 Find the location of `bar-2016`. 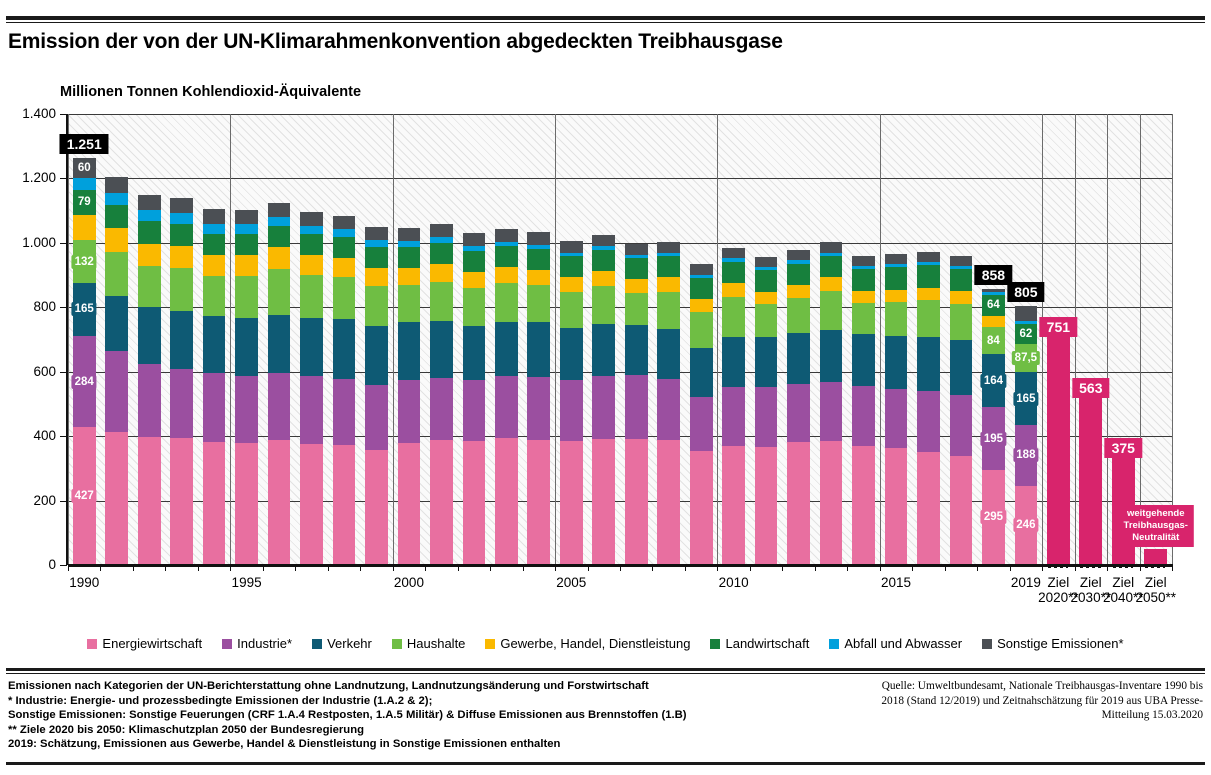

bar-2016 is located at coordinates (928, 408).